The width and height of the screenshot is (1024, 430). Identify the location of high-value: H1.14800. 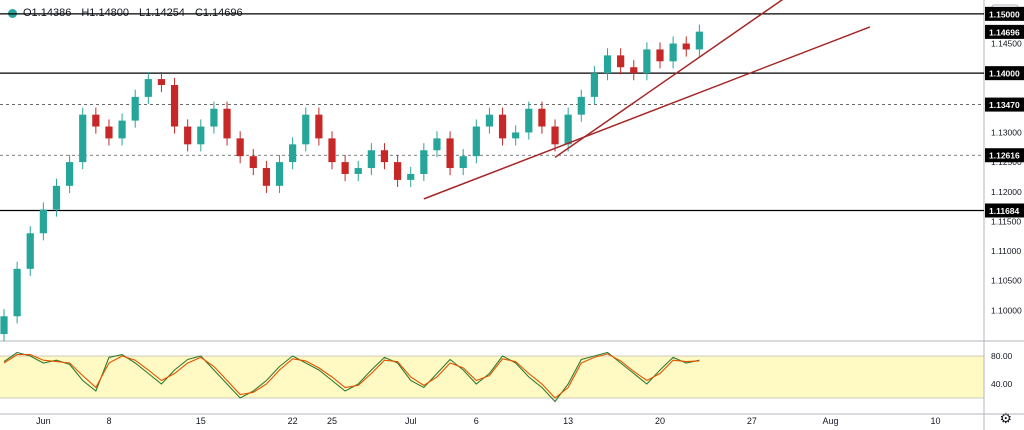
(105, 13).